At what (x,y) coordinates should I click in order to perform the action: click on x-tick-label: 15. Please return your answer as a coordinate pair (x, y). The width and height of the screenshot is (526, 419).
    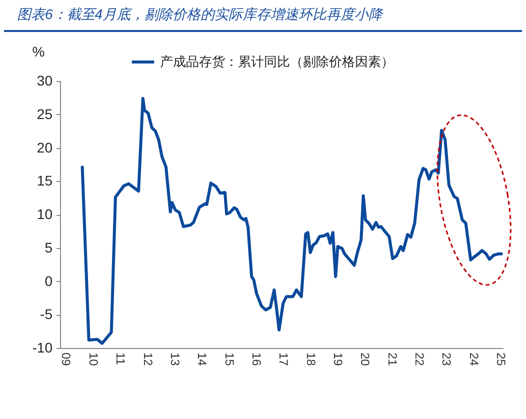
    Looking at the image, I should click on (229, 359).